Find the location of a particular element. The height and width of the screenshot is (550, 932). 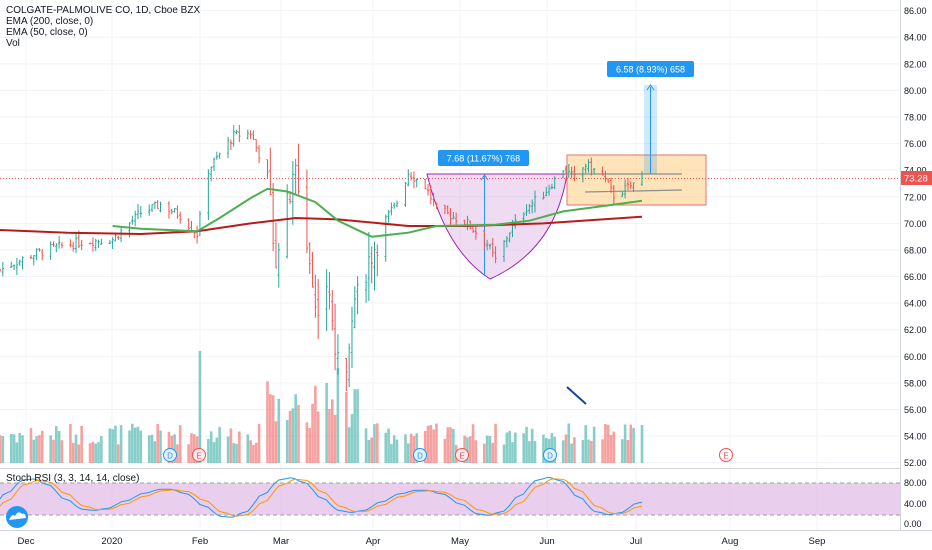

stoch-rsi-d-line is located at coordinates (321, 497).